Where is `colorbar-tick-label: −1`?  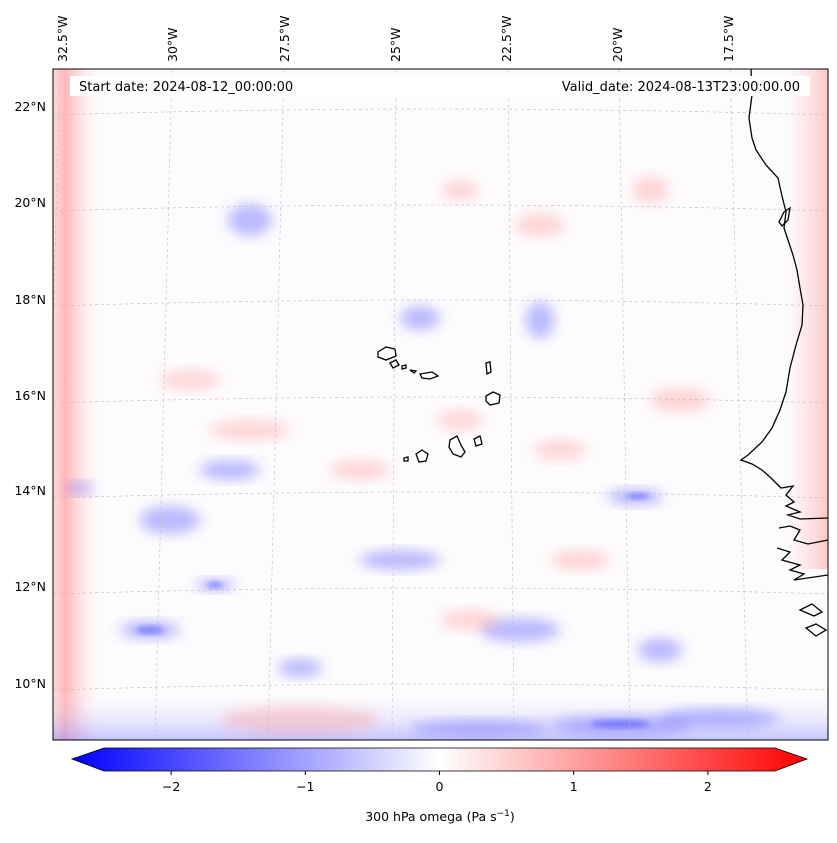 colorbar-tick-label: −1 is located at coordinates (305, 786).